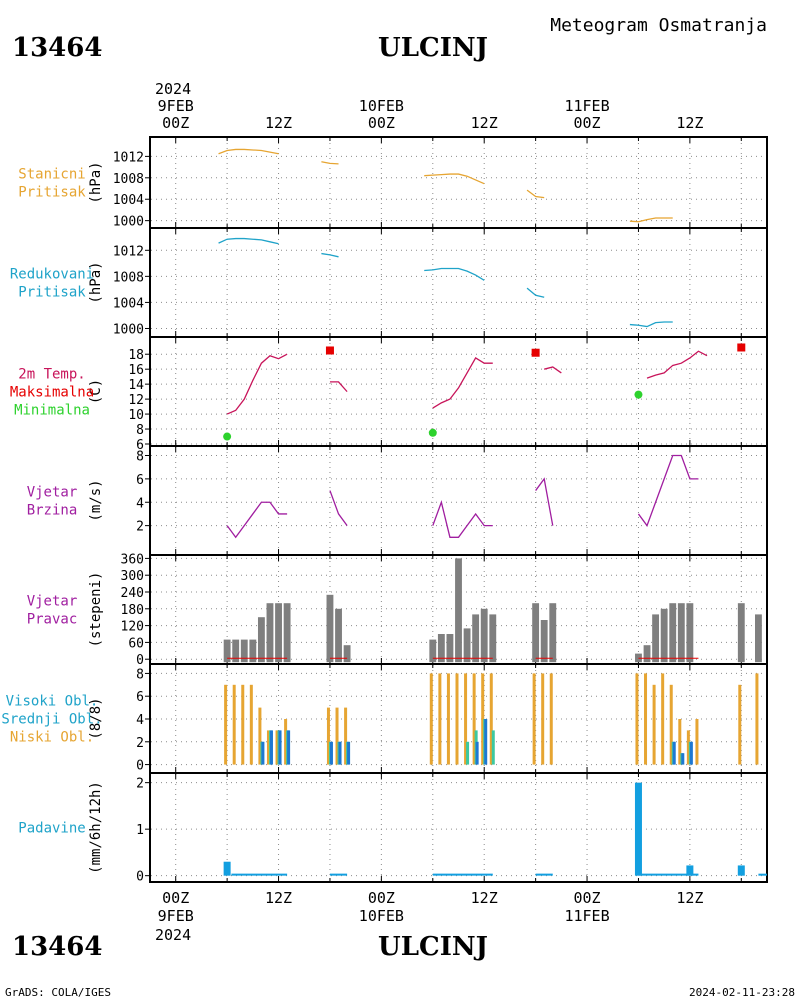 The height and width of the screenshot is (1000, 800). What do you see at coordinates (96, 182) in the screenshot?
I see `unit-label: (hPa)` at bounding box center [96, 182].